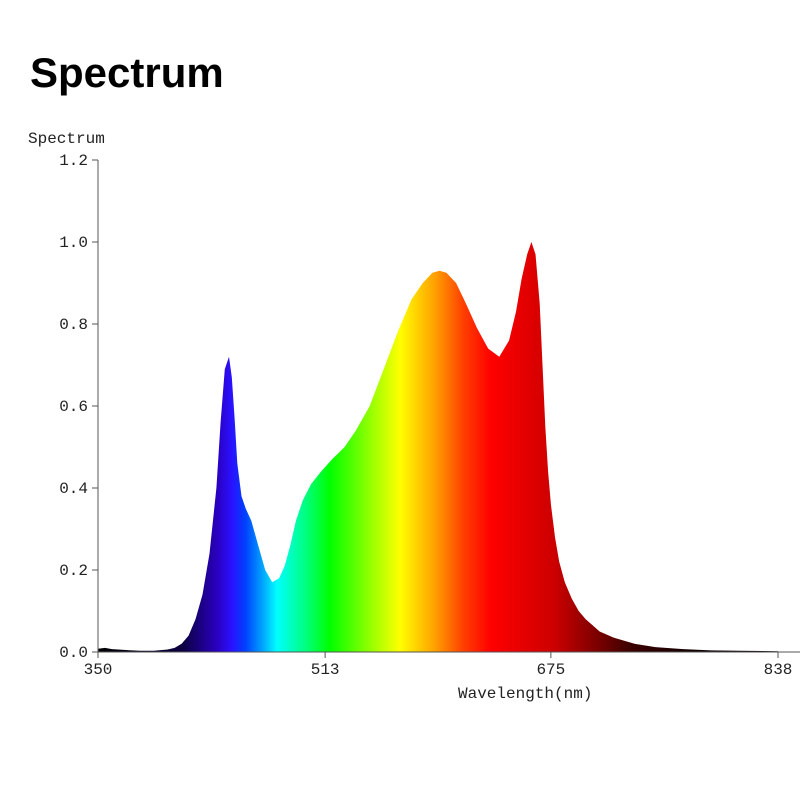  What do you see at coordinates (525, 694) in the screenshot?
I see `x-axis-label: Wavelength(nm)` at bounding box center [525, 694].